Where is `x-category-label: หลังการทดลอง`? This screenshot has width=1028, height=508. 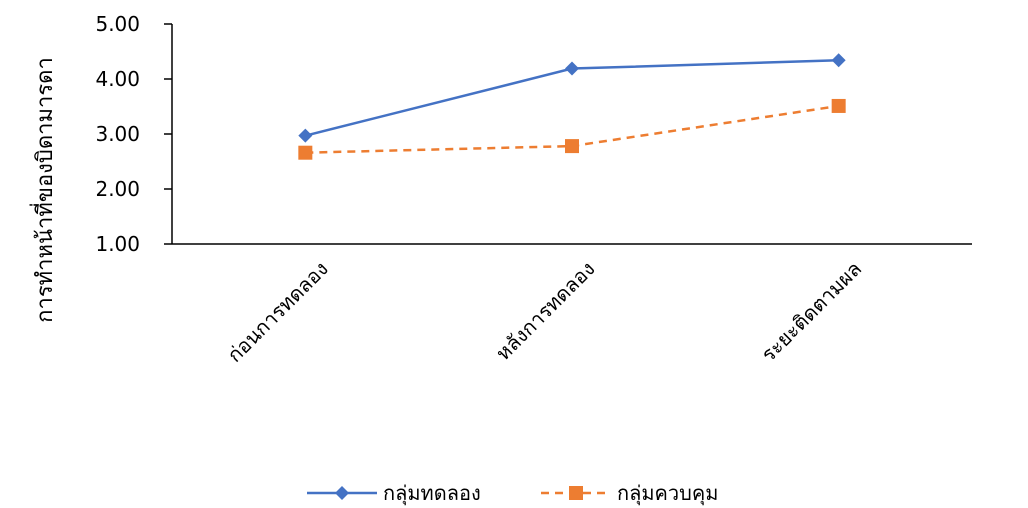 x-category-label: หลังการทดลอง is located at coordinates (545, 311).